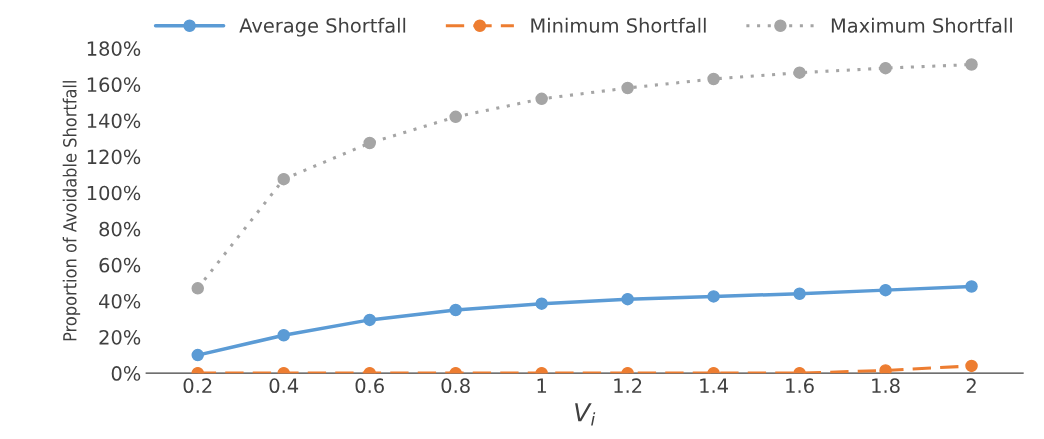 Image resolution: width=1044 pixels, height=439 pixels. I want to click on x-tick-label: 1.6, so click(800, 386).